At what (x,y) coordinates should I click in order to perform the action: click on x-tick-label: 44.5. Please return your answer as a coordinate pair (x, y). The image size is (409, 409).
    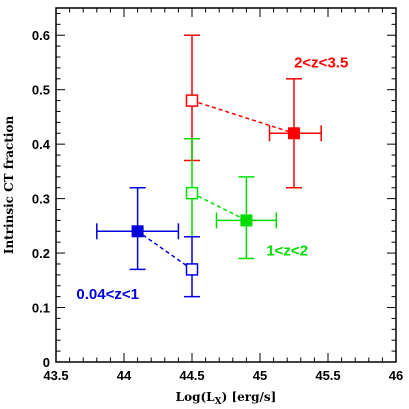
    Looking at the image, I should click on (191, 375).